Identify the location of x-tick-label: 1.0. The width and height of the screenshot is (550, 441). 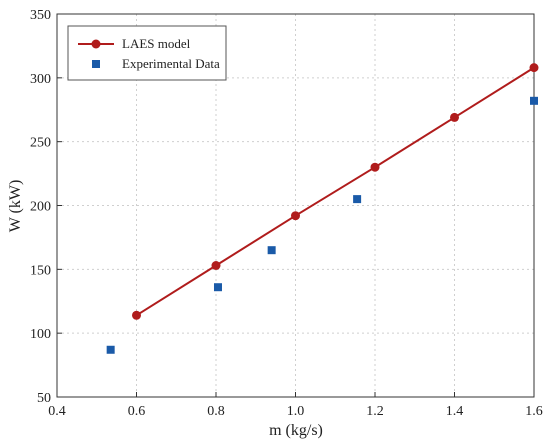
(296, 411).